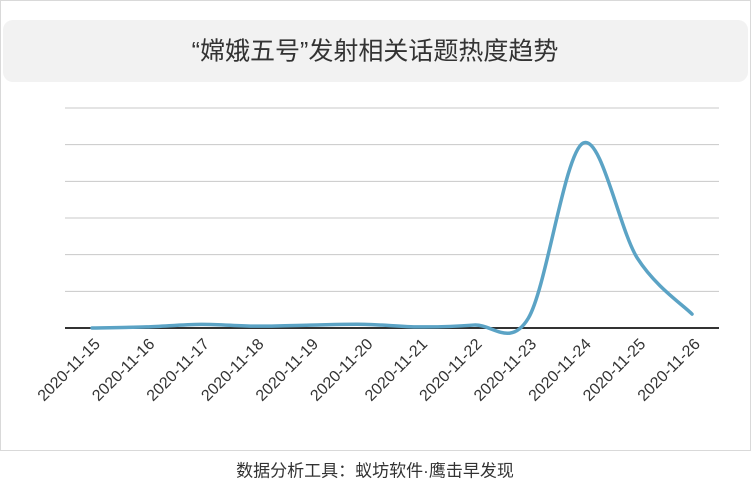  I want to click on source-note: 数据分析工具：蚁坊软件·鹰击早发现, so click(375, 470).